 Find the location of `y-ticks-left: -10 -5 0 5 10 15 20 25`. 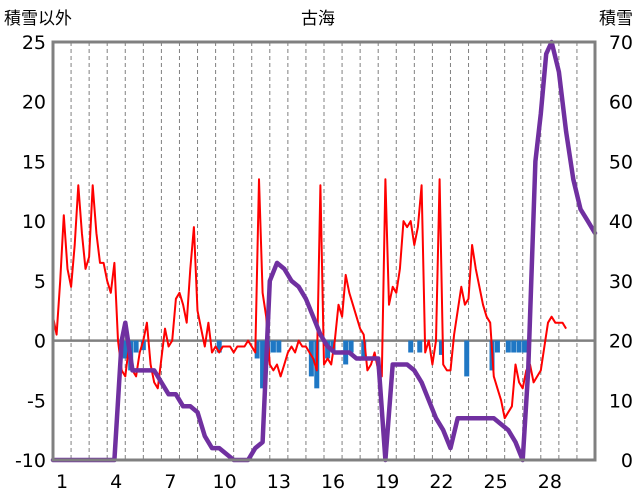

y-ticks-left: -10 -5 0 5 10 15 20 25 is located at coordinates (30, 252).